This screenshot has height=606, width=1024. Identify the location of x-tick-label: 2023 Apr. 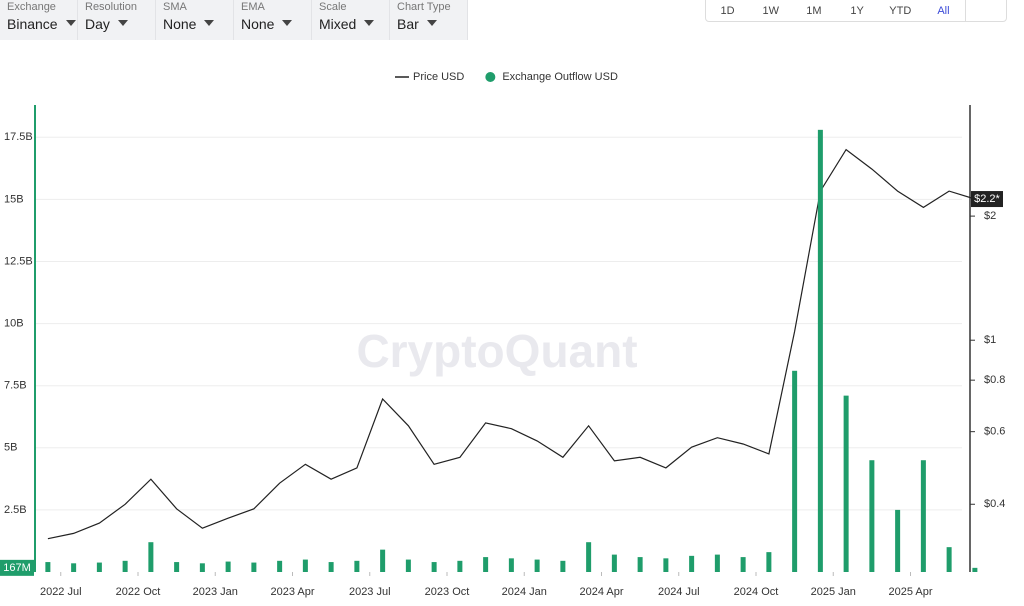
(292, 592).